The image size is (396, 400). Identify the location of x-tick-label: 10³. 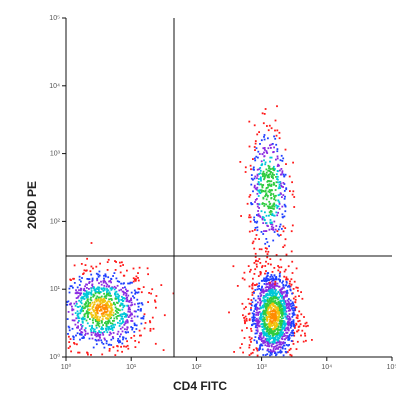
(262, 367).